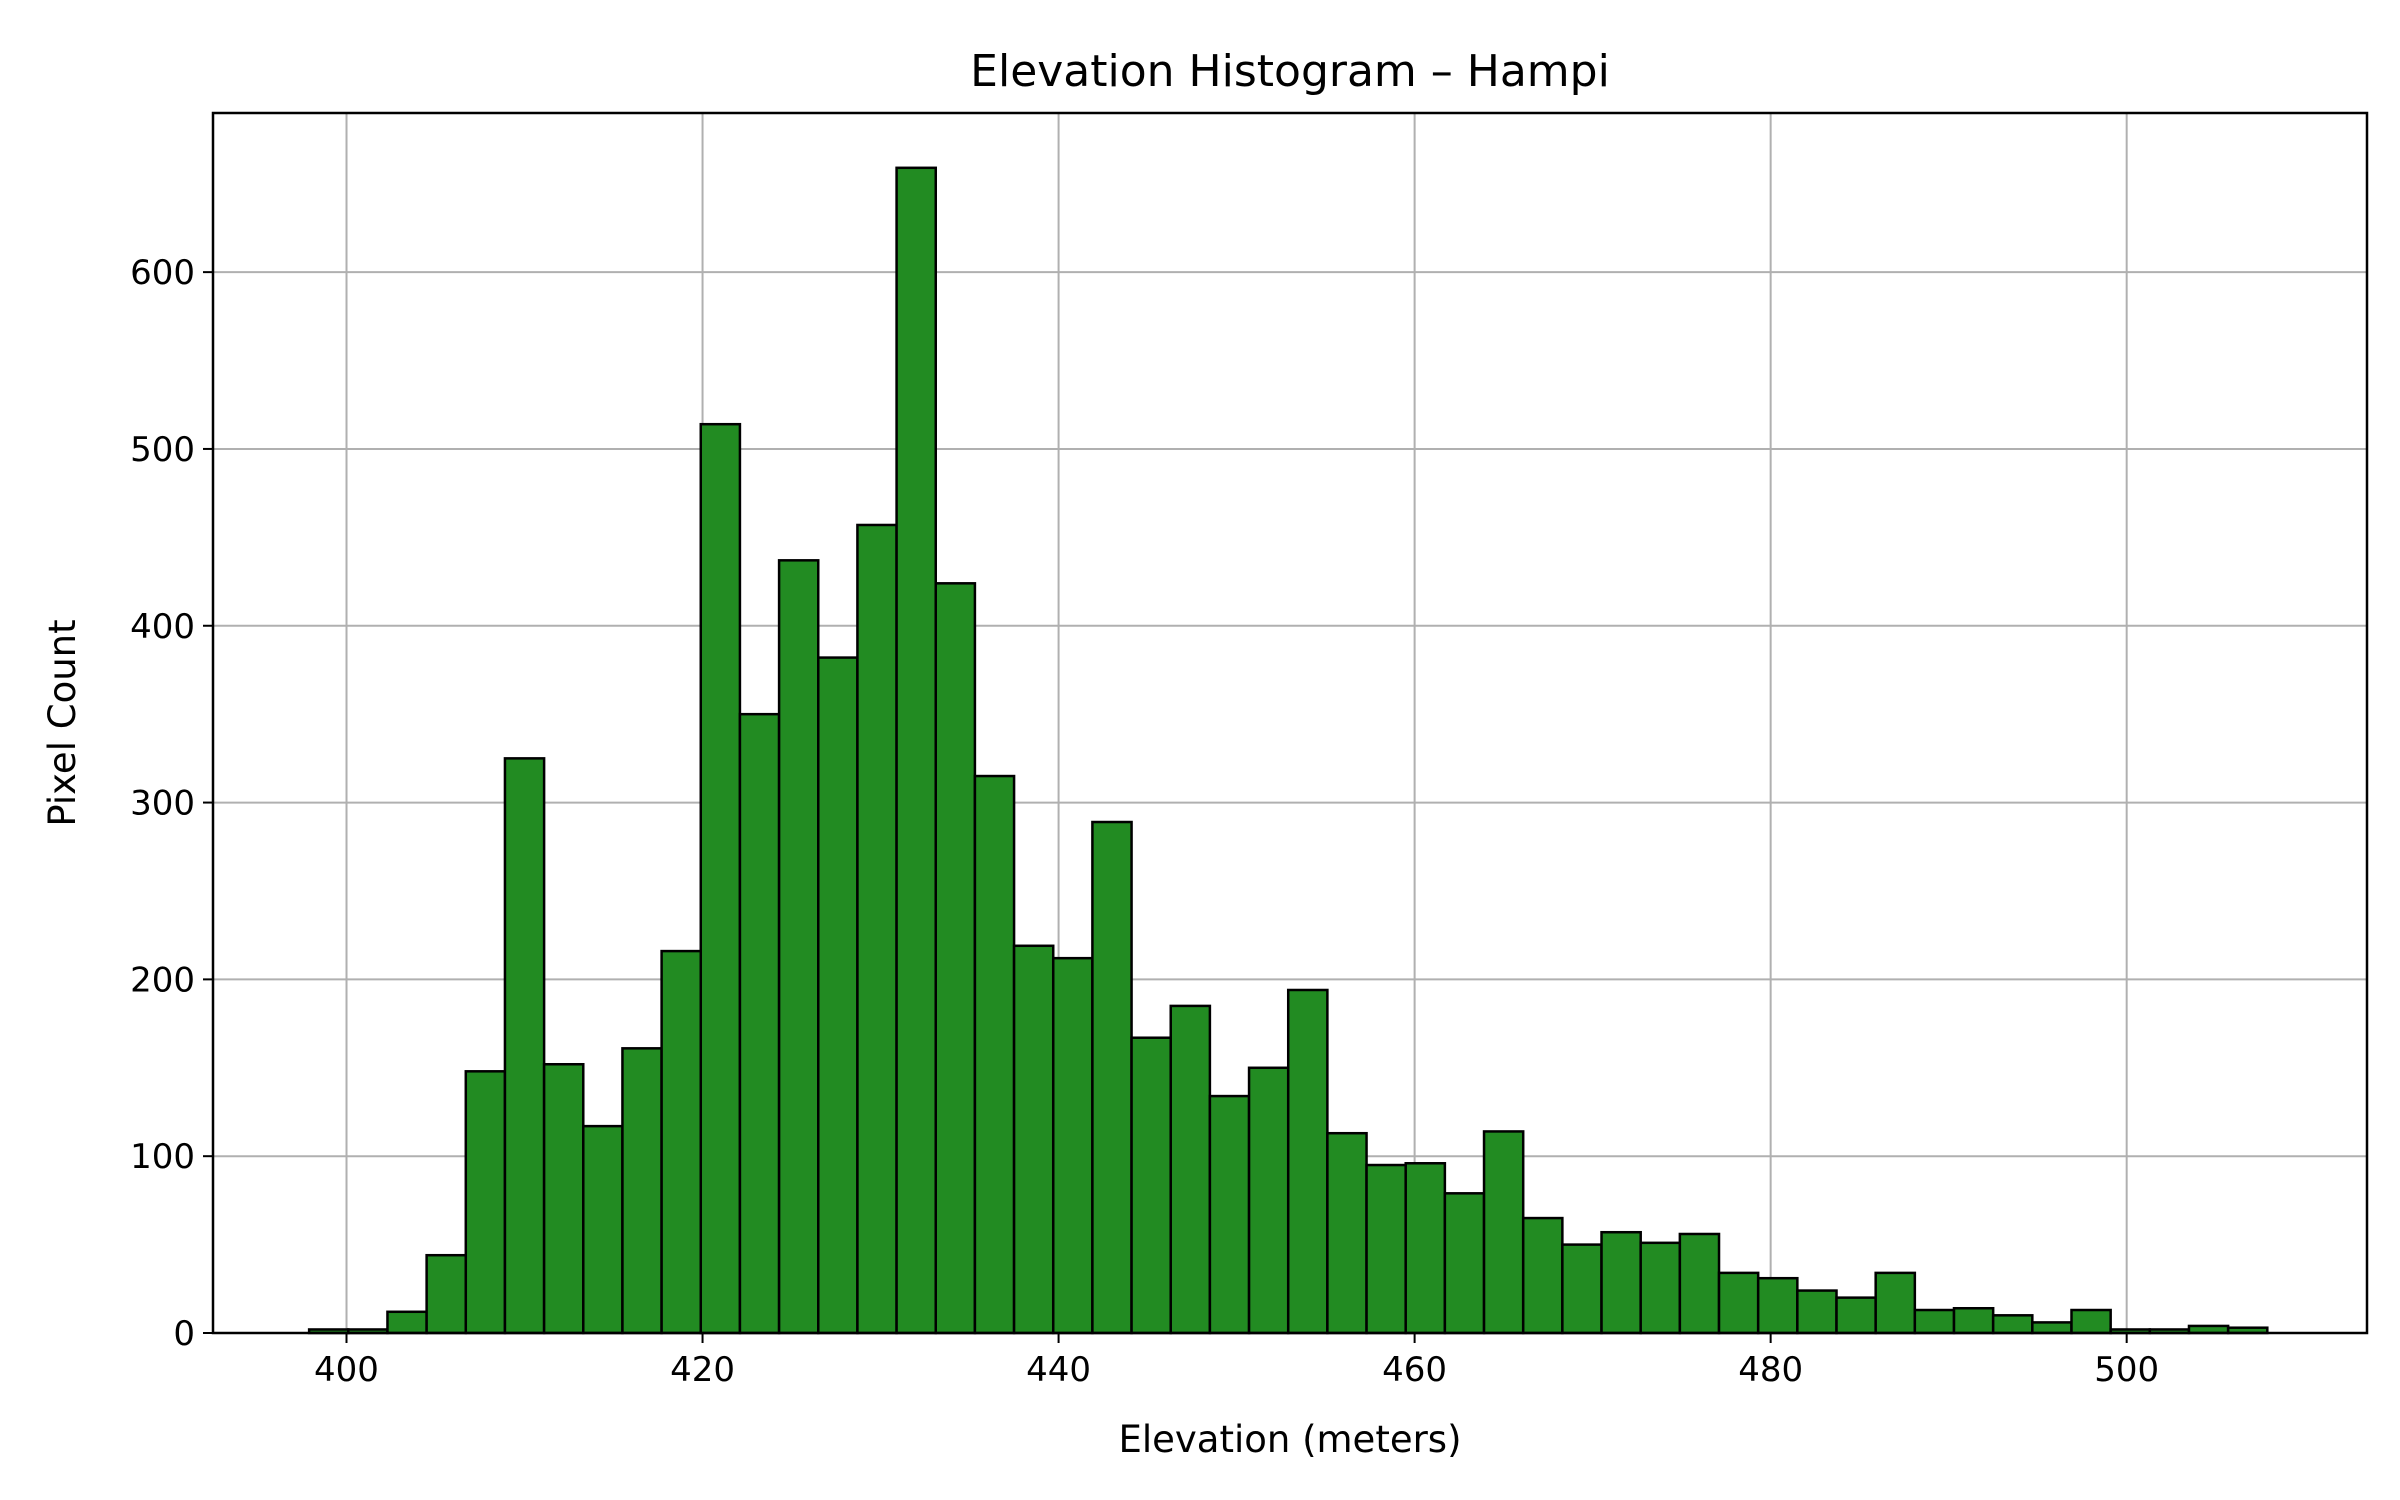 Image resolution: width=2400 pixels, height=1500 pixels. I want to click on y-tick-label: 400, so click(162, 627).